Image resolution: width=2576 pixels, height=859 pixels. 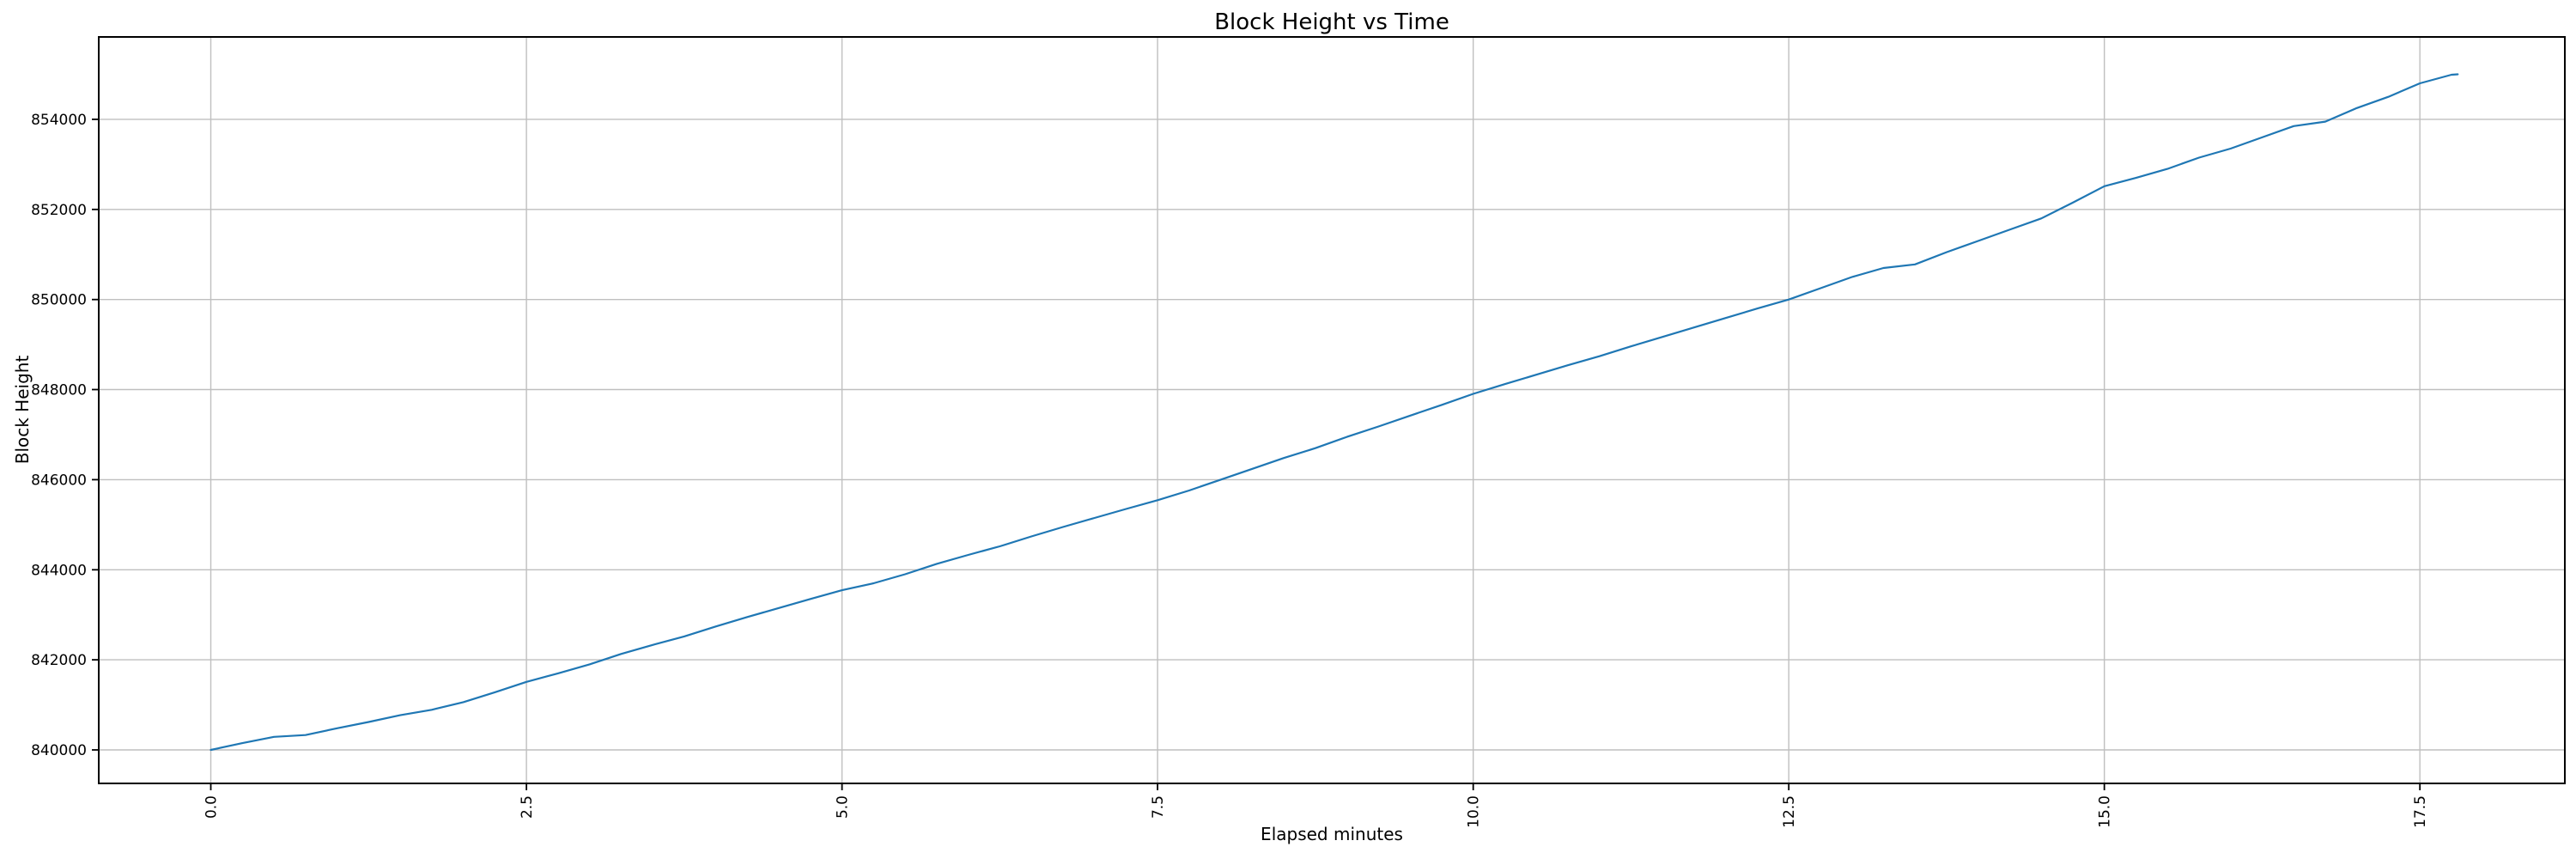 What do you see at coordinates (59, 750) in the screenshot?
I see `y-tick-label: 840000` at bounding box center [59, 750].